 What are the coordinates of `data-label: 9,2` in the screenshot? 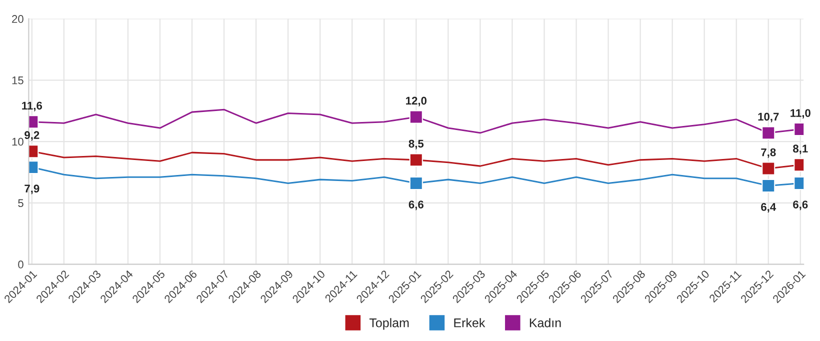 It's located at (32, 136).